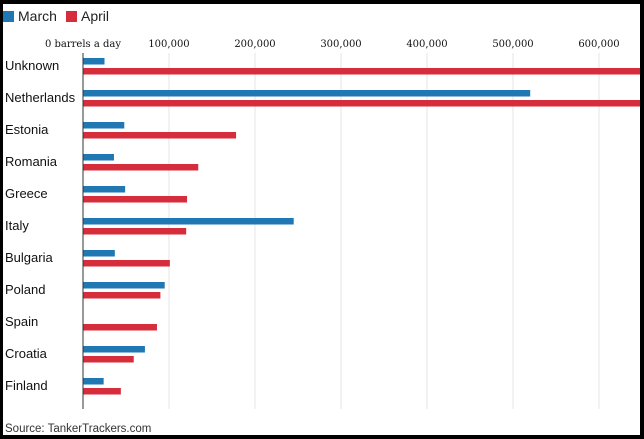 The image size is (644, 439). What do you see at coordinates (135, 231) in the screenshot?
I see `bar-april-italy` at bounding box center [135, 231].